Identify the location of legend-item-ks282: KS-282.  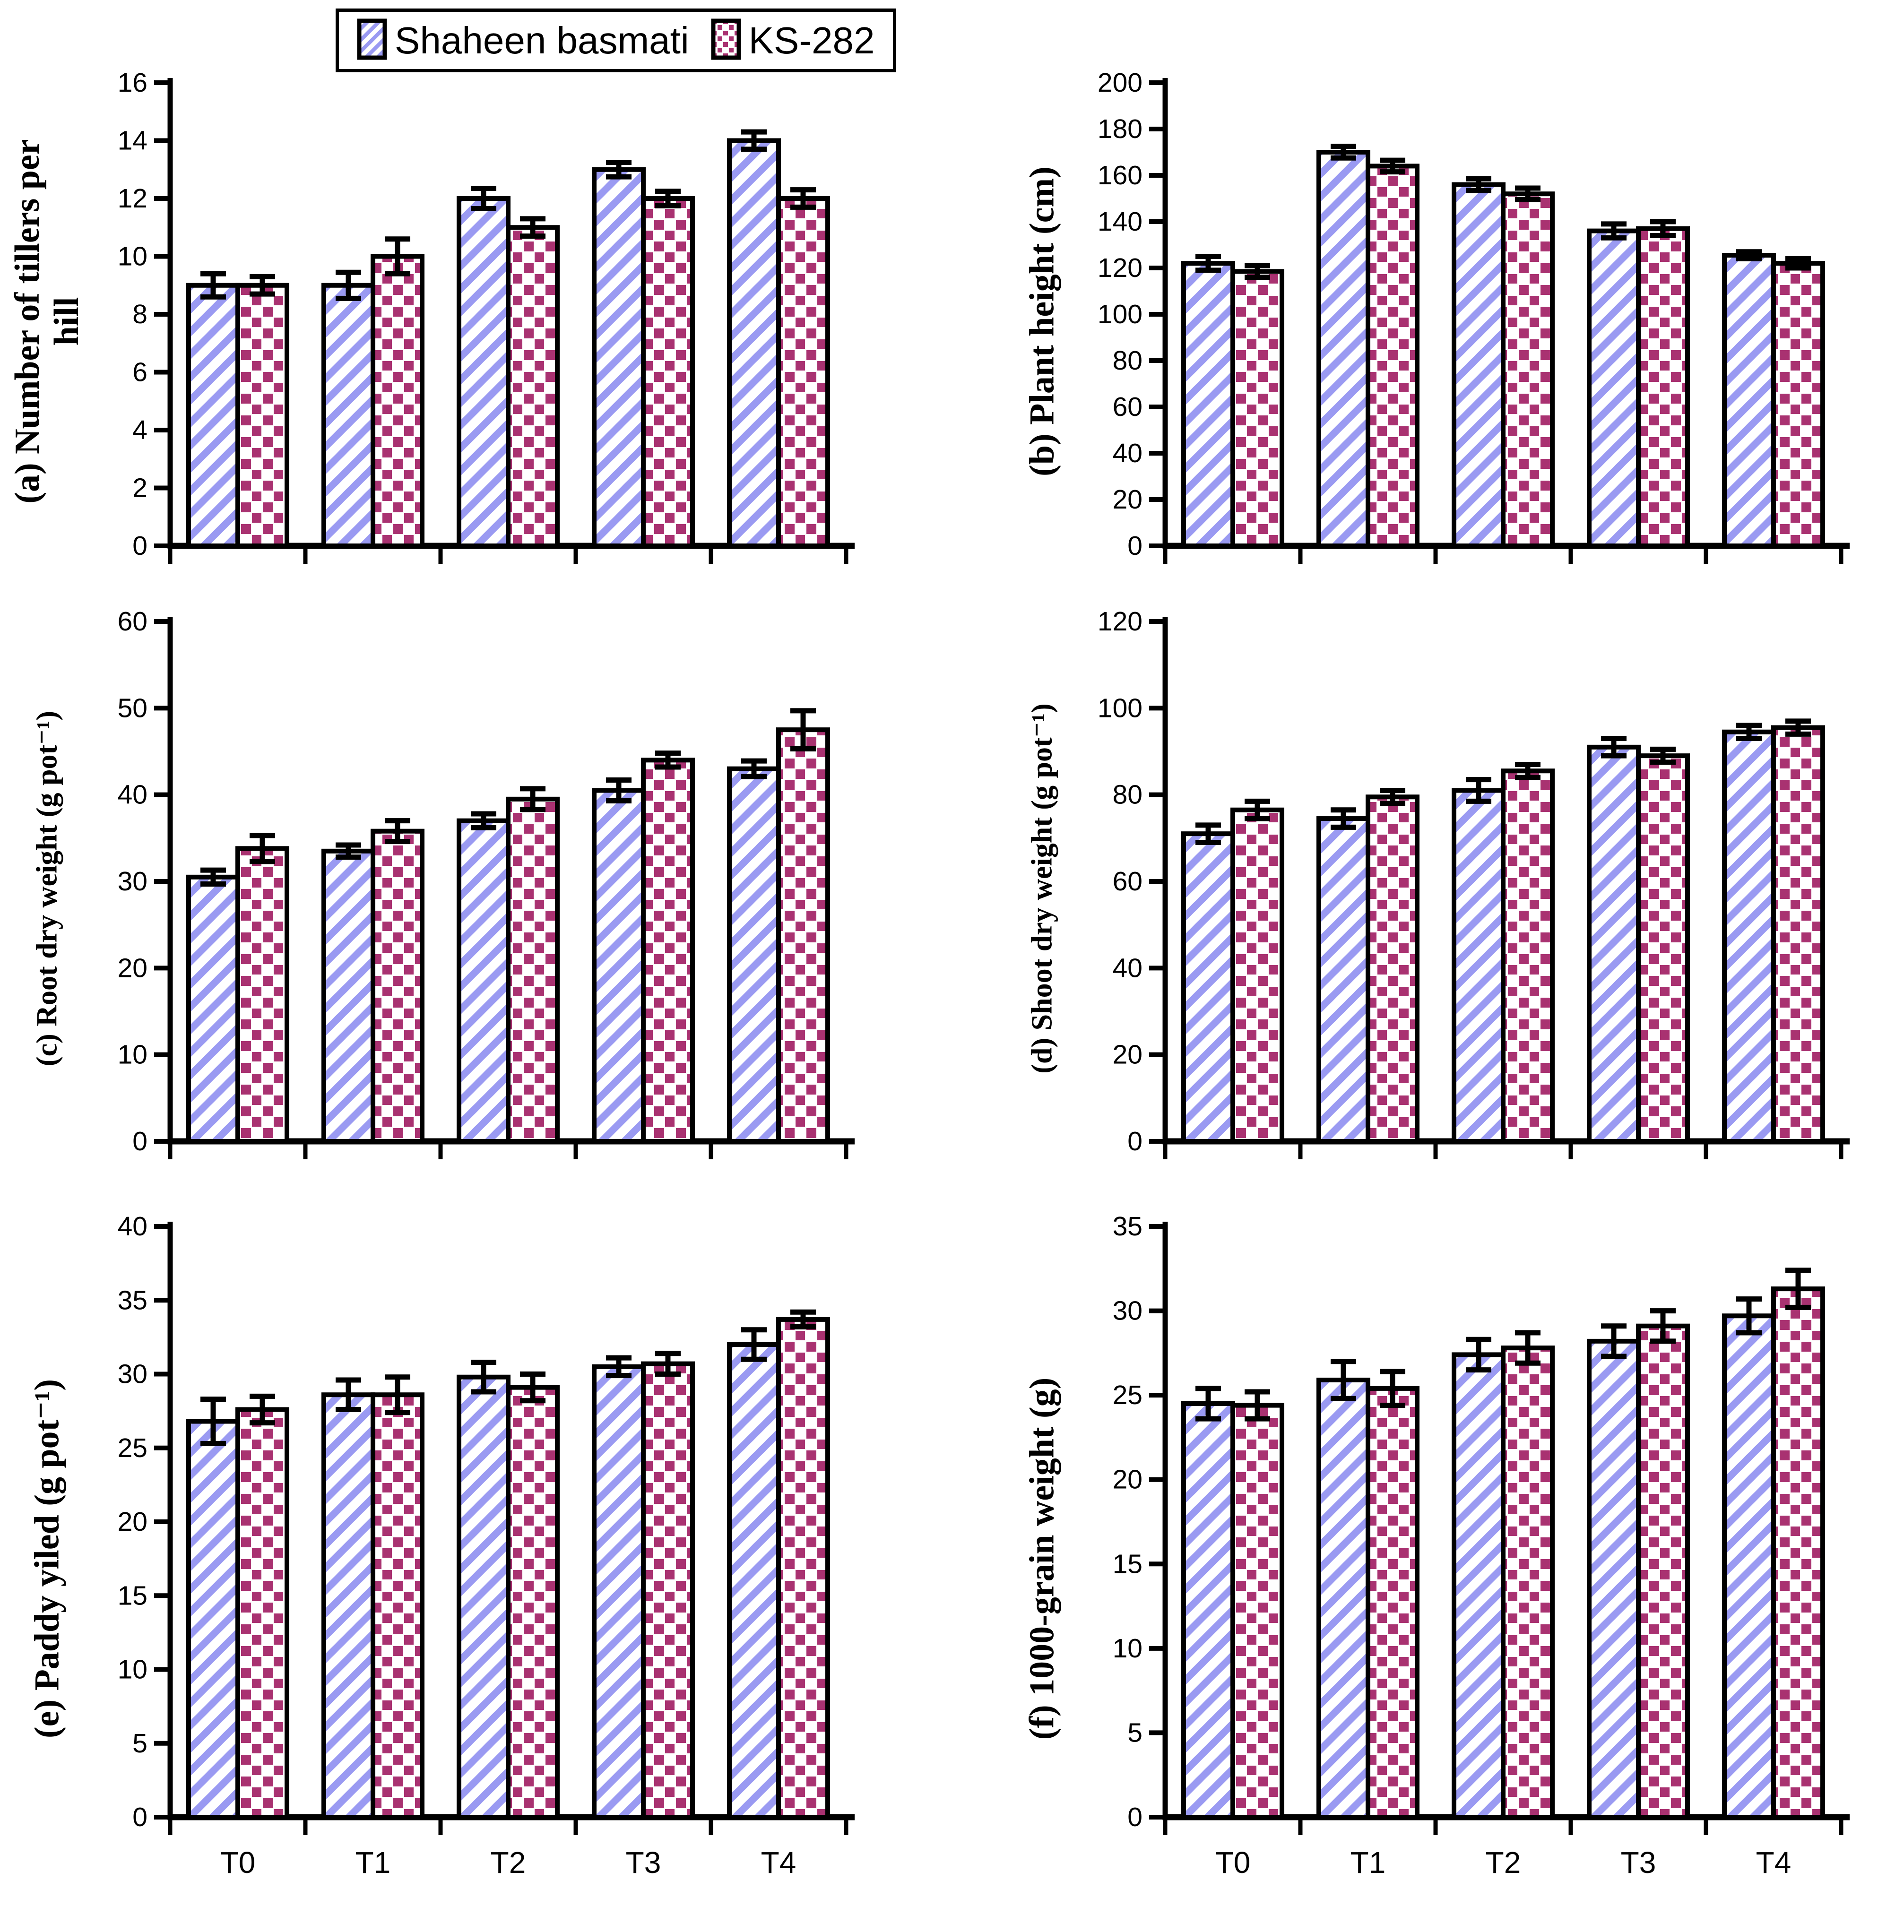
(793, 40).